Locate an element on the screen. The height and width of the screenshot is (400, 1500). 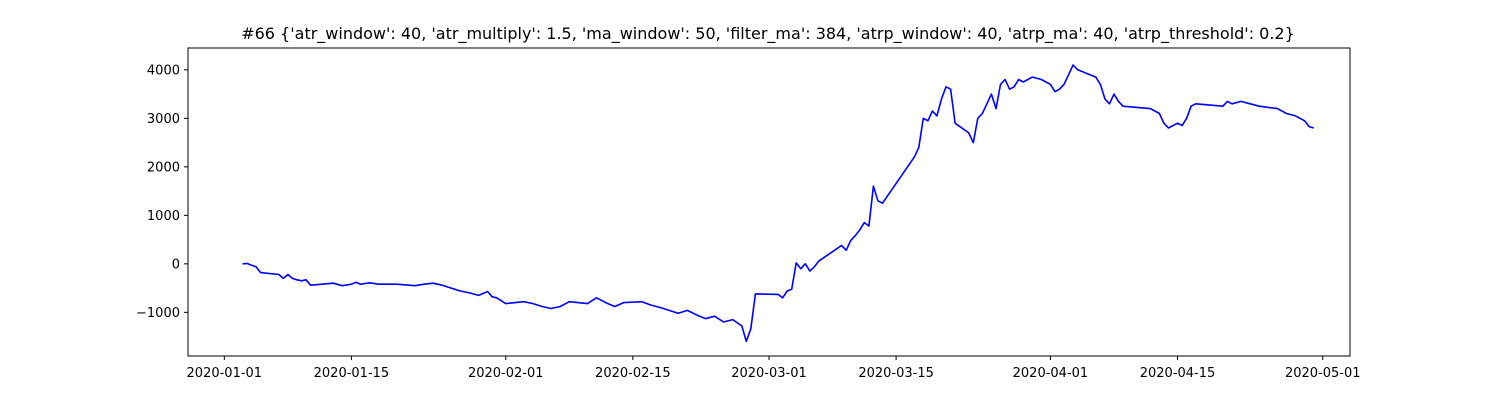
x-tick-label: 2020-03-01 is located at coordinates (769, 373).